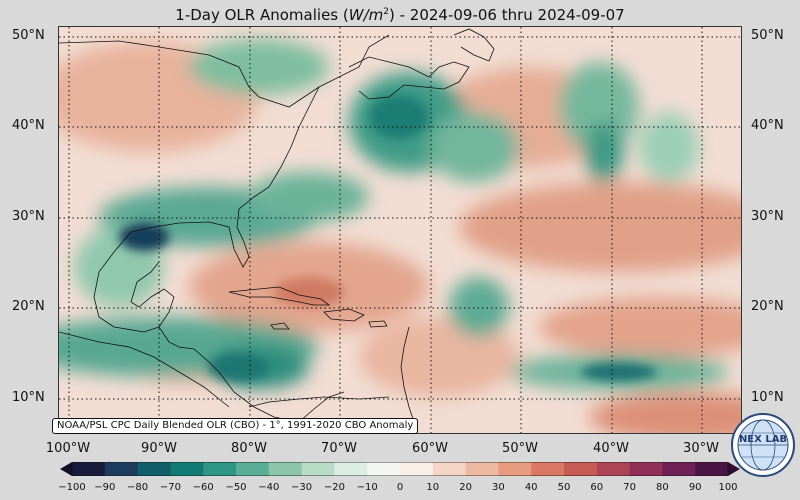 Image resolution: width=800 pixels, height=500 pixels. I want to click on lon-label: 30°W, so click(701, 448).